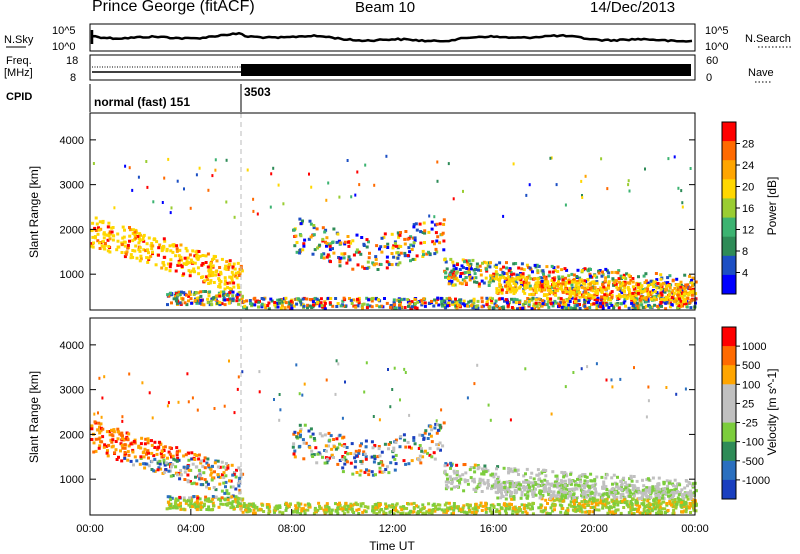  What do you see at coordinates (633, 8) in the screenshot?
I see `date-label: 14/Dec/2013` at bounding box center [633, 8].